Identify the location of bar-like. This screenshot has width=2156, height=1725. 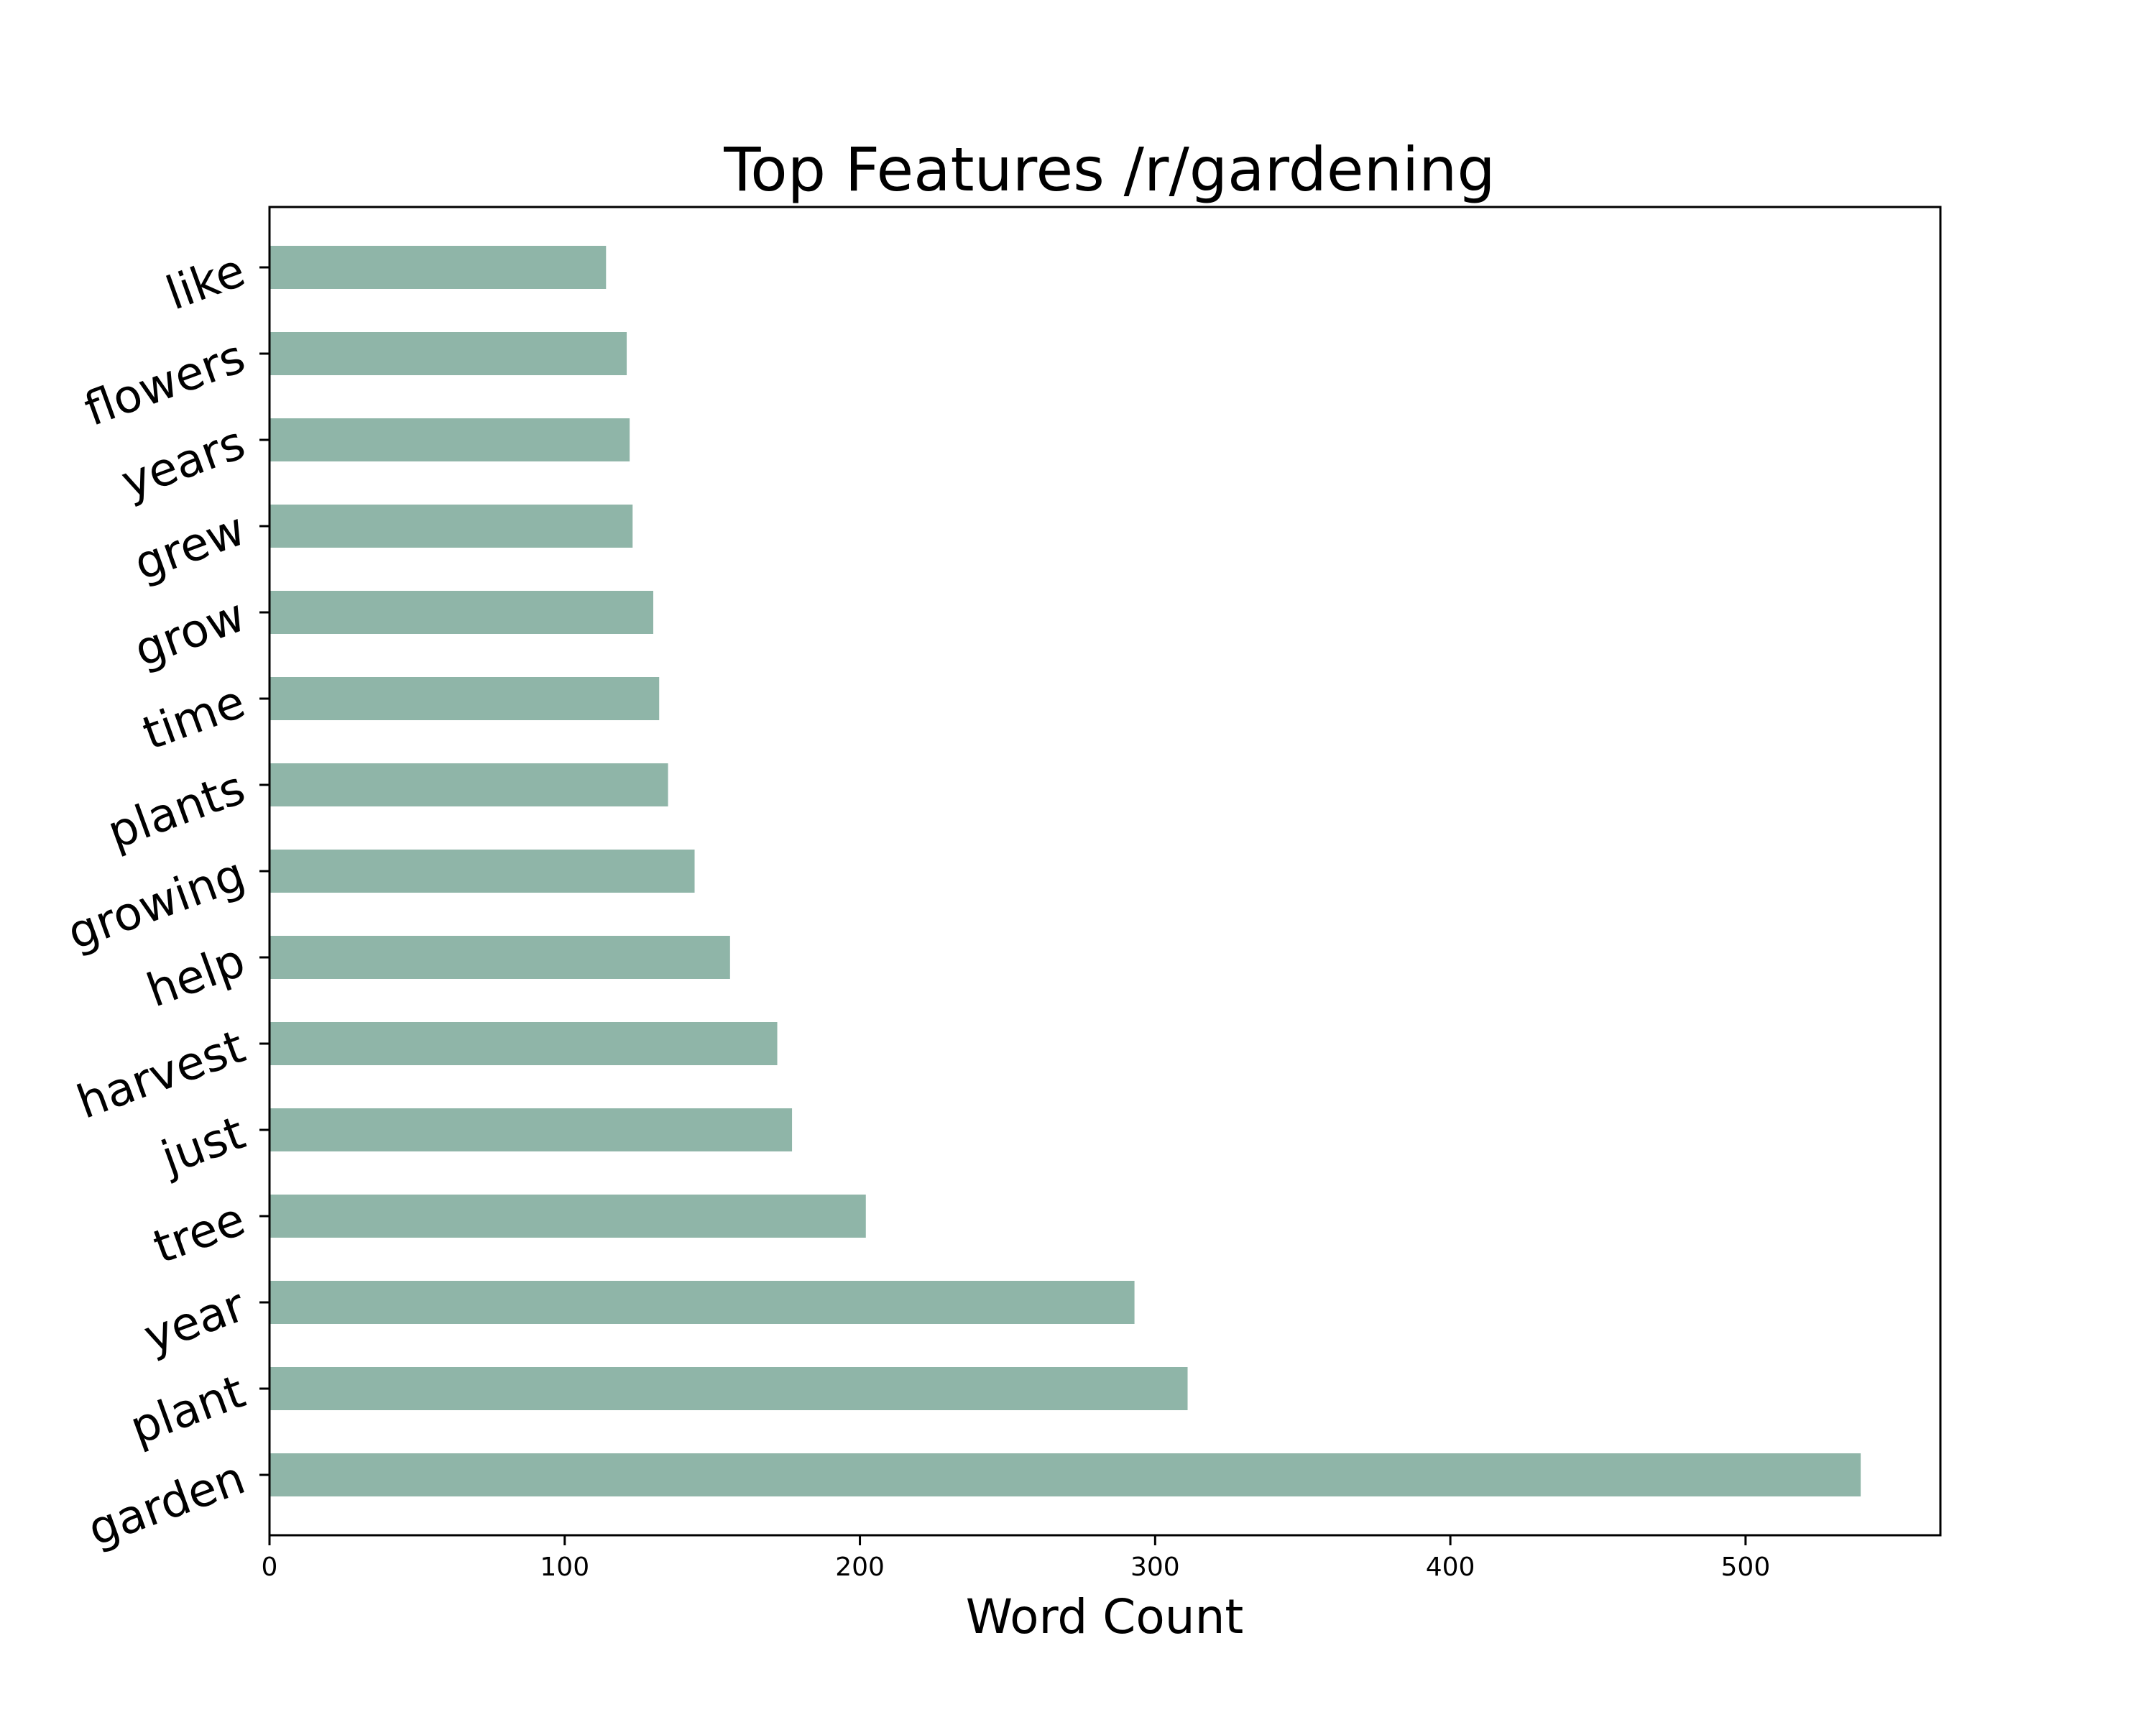
(439, 267).